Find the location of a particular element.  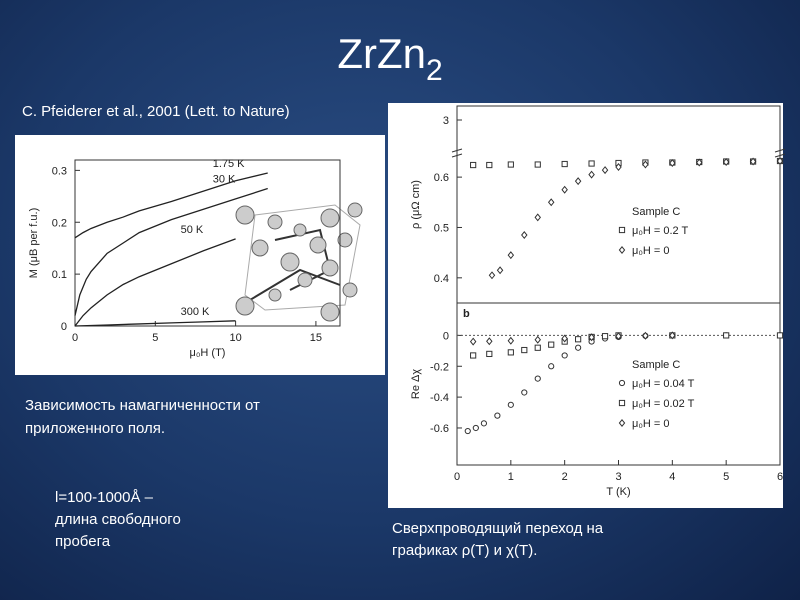

slide-title: ZrZn2 is located at coordinates (389, 58).